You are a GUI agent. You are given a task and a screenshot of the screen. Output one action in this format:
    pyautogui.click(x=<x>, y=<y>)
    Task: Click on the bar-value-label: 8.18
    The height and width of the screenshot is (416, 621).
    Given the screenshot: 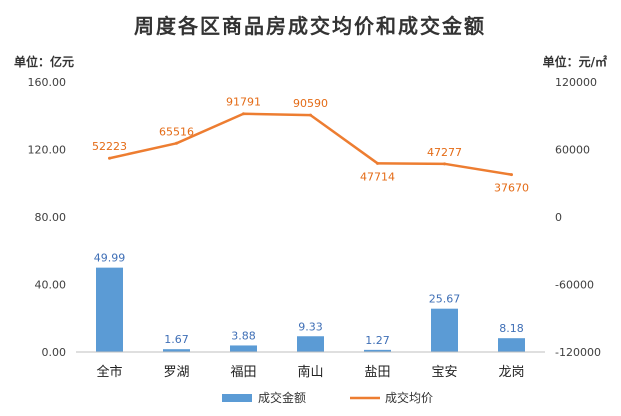 What is the action you would take?
    pyautogui.click(x=511, y=328)
    